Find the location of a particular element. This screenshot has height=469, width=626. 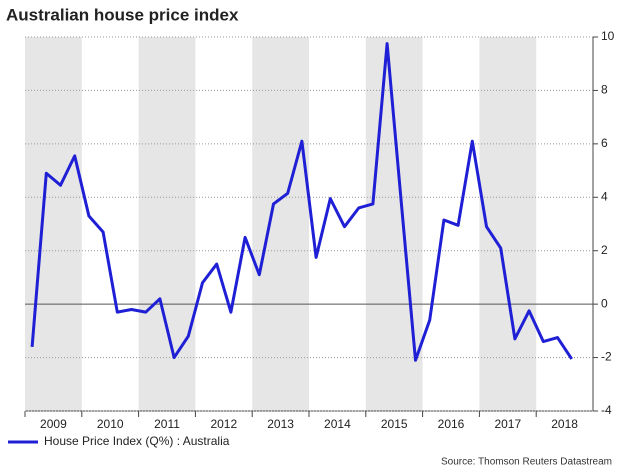

y-tick-label: 0 is located at coordinates (604, 303).